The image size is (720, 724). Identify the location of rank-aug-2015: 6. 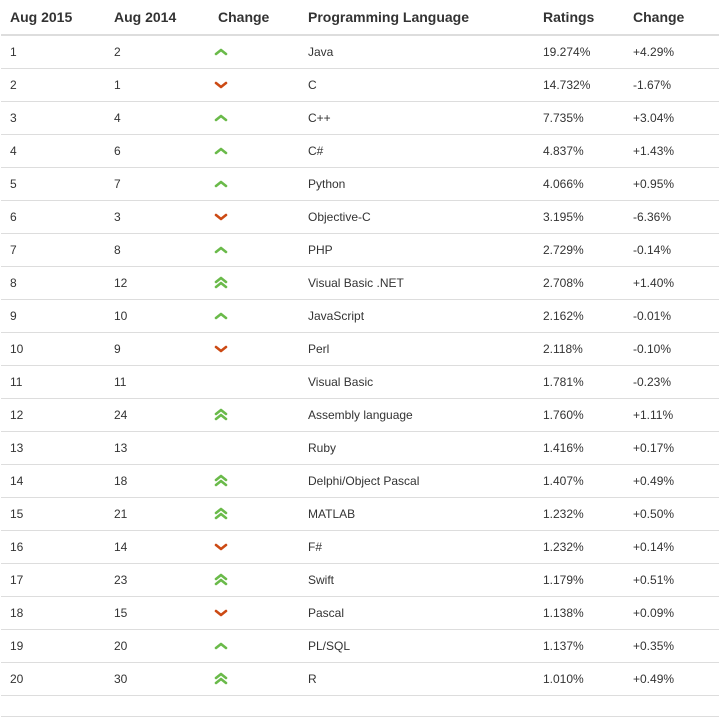
(53, 217).